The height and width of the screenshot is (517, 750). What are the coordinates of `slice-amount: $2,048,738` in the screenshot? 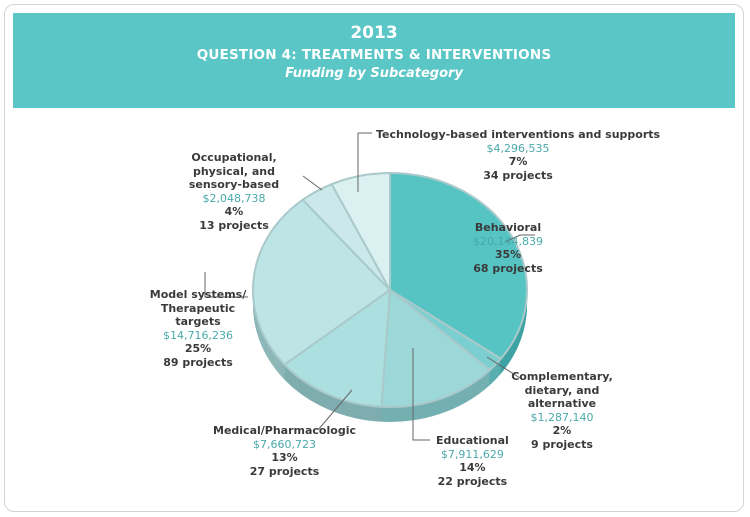 It's located at (234, 198).